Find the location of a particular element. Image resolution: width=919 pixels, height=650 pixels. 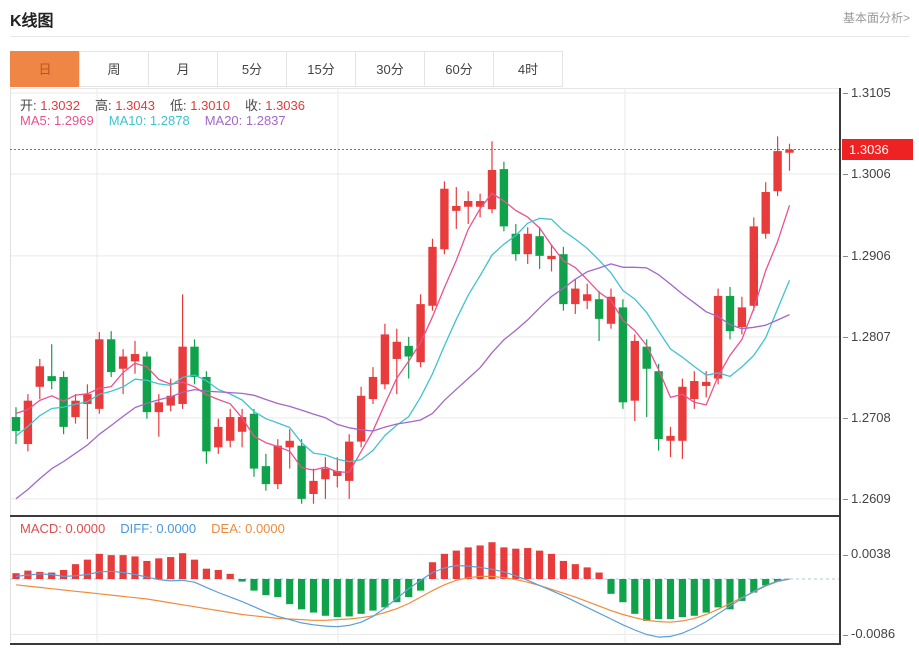

legend-ma-item: MA20: 1.2837 is located at coordinates (245, 120).